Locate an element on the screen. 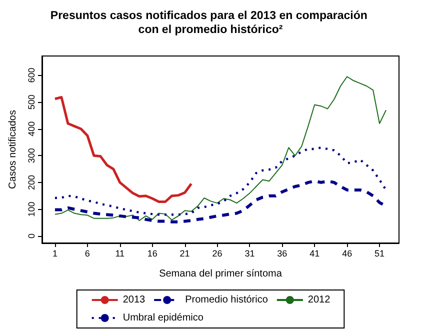  line-series is located at coordinates (123, 149).